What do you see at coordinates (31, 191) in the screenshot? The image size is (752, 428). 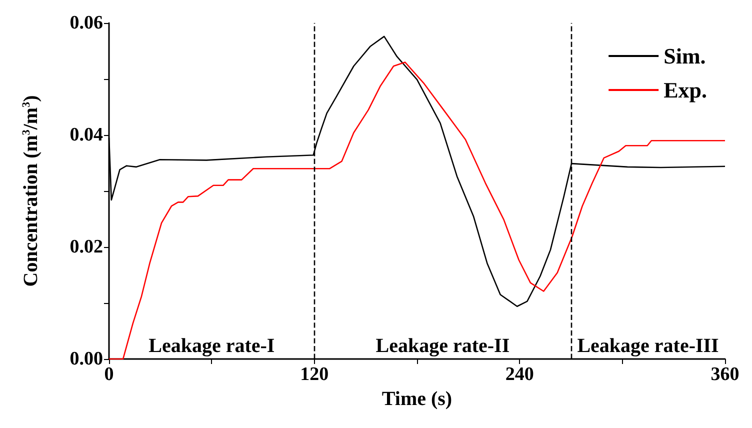 I see `y-axis-title: Concentration (m3/m3)` at bounding box center [31, 191].